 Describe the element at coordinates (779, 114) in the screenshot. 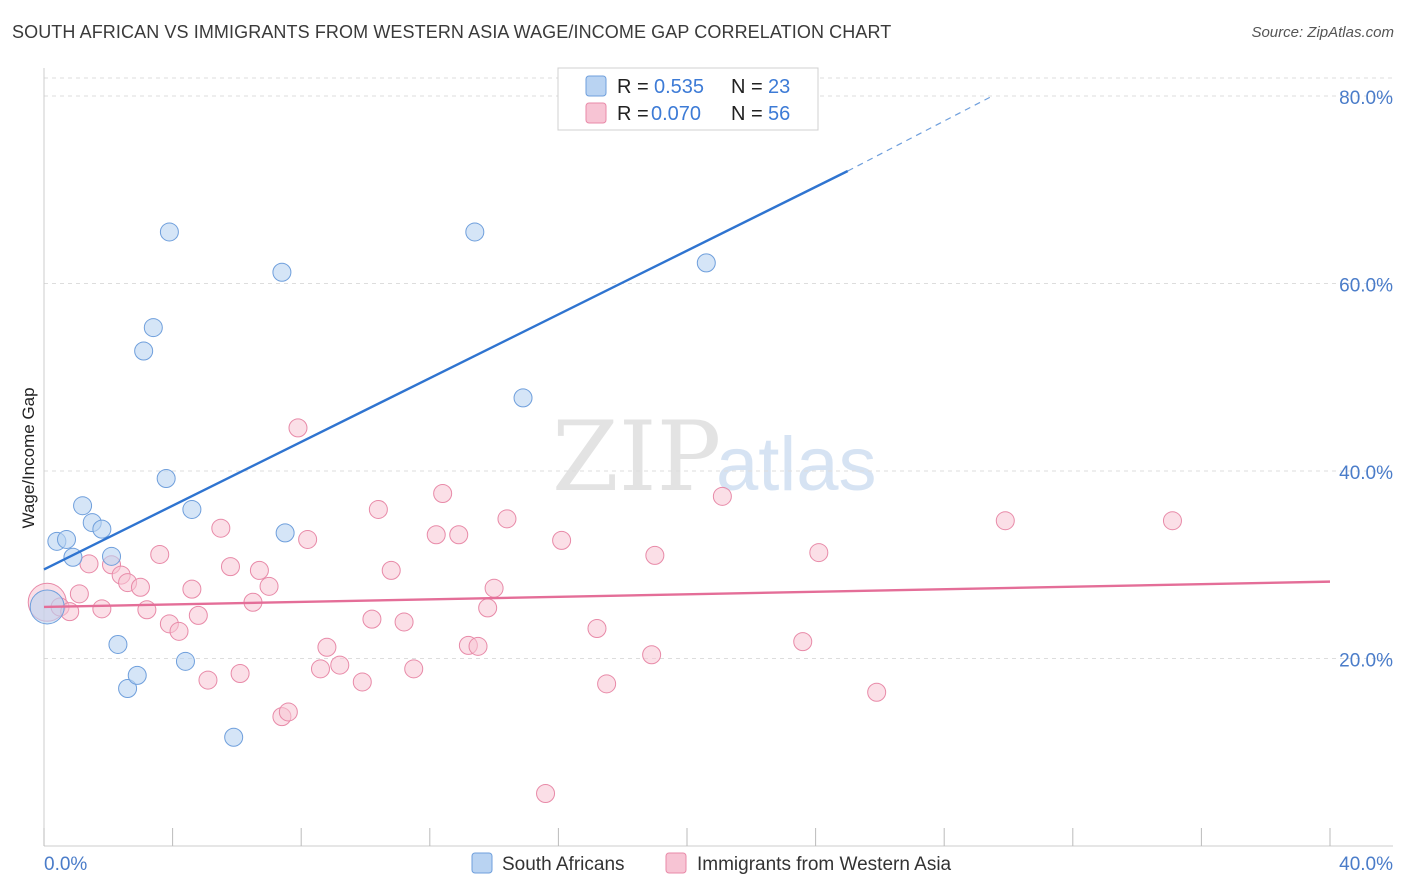

I see `legend-n-value-2: 56` at that location.